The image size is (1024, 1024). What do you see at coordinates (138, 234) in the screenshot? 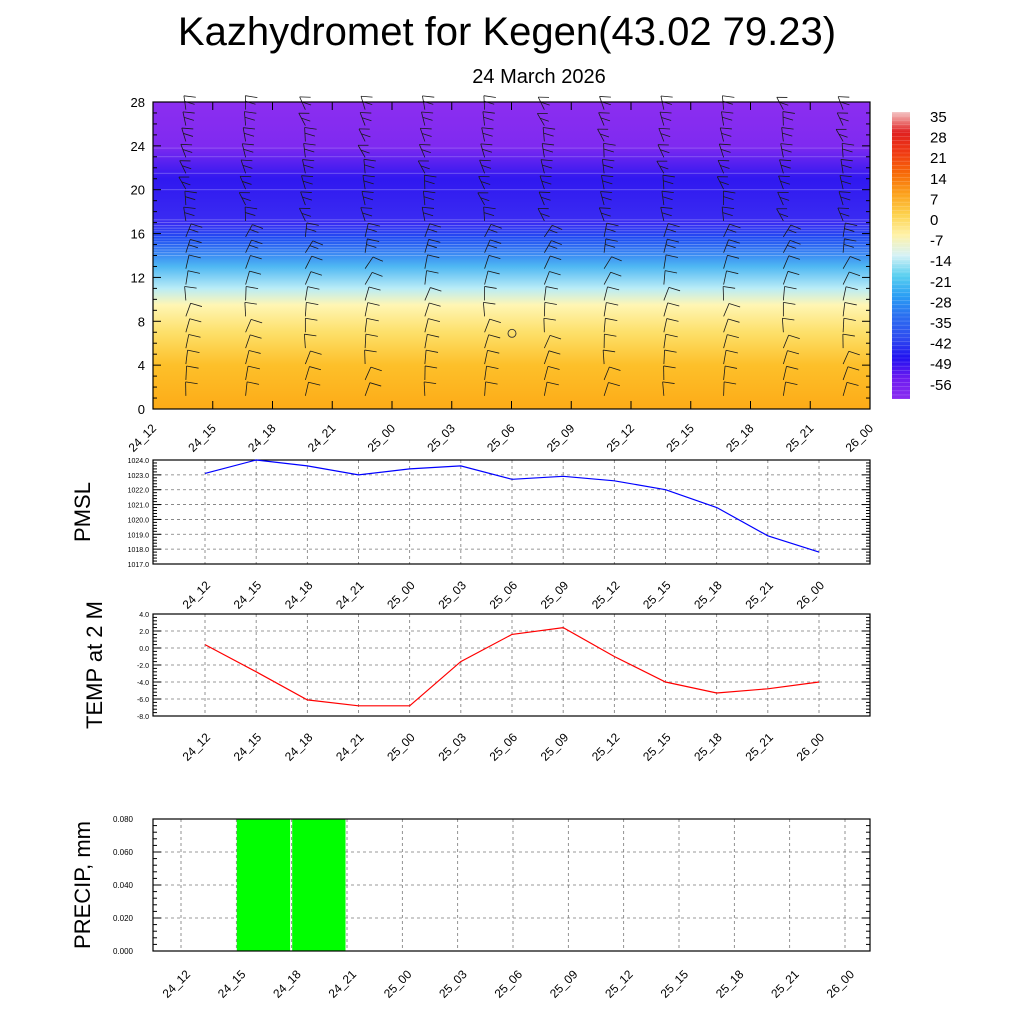
I see `heatmap-ytick-label: 16` at bounding box center [138, 234].